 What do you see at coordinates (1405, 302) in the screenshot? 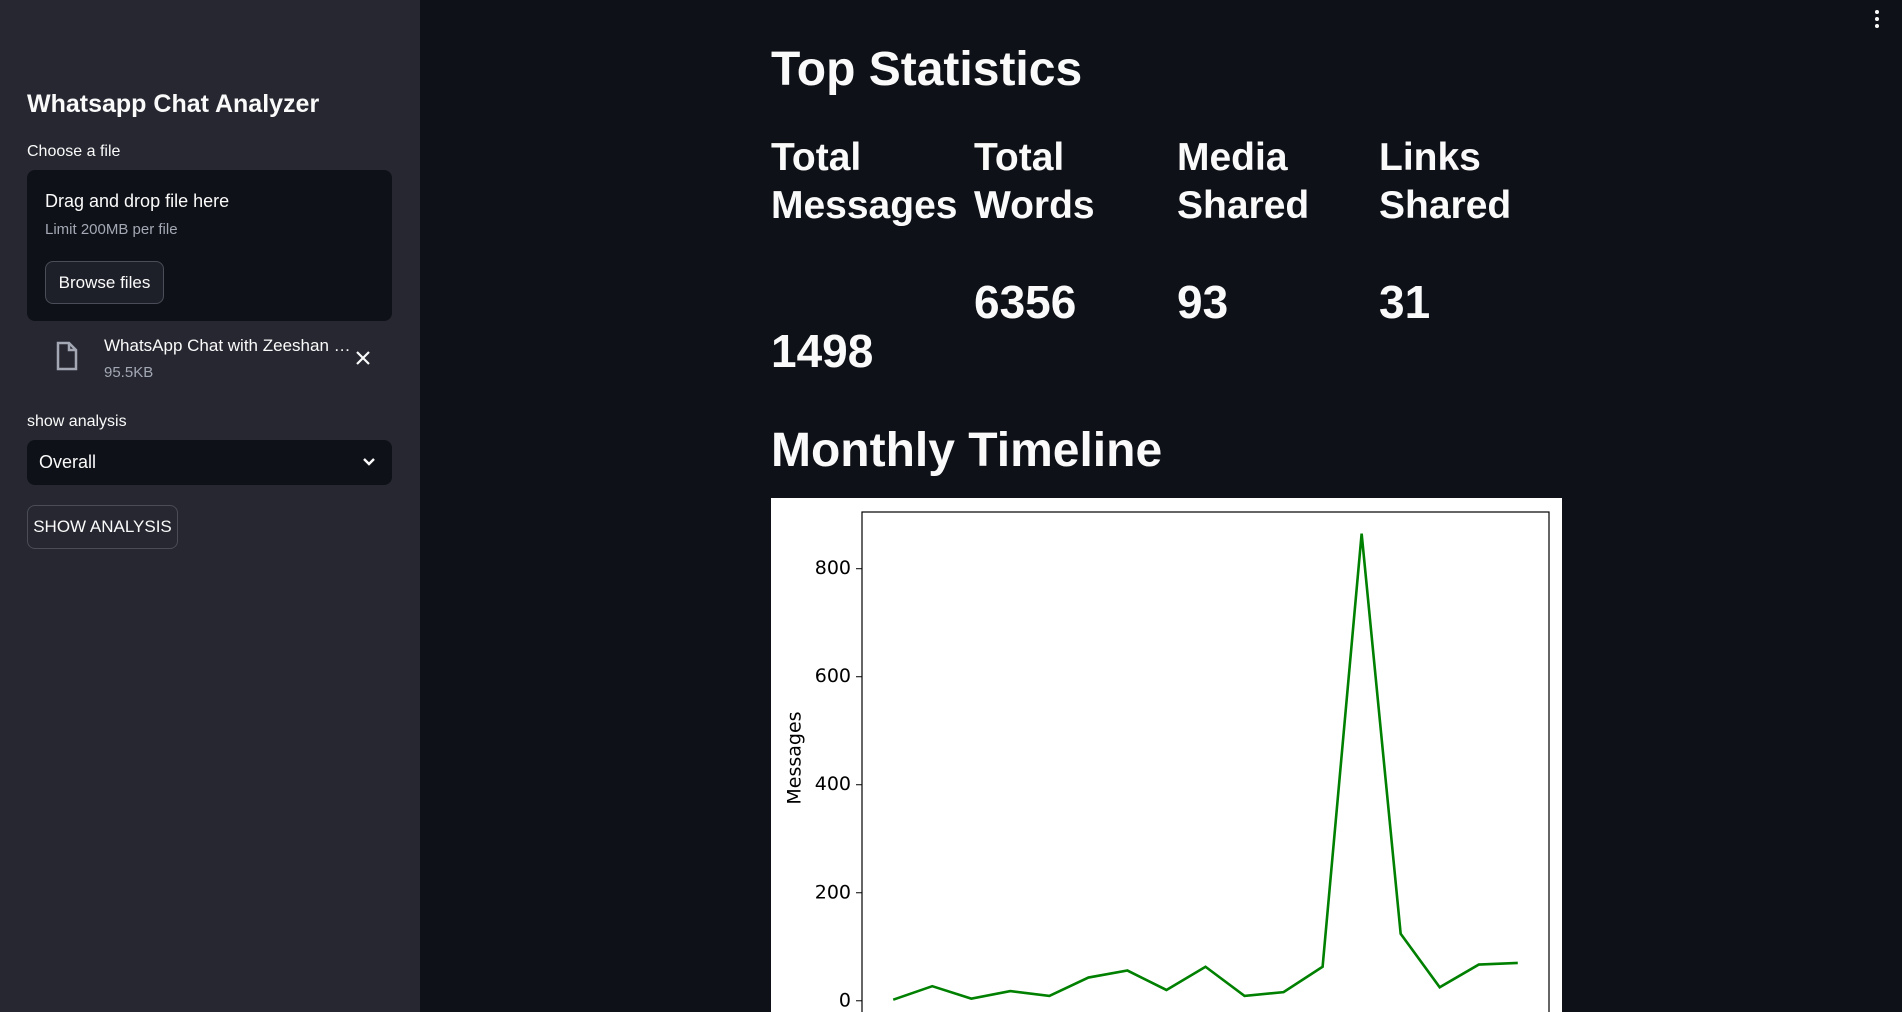
I see `stat-value: 31` at bounding box center [1405, 302].